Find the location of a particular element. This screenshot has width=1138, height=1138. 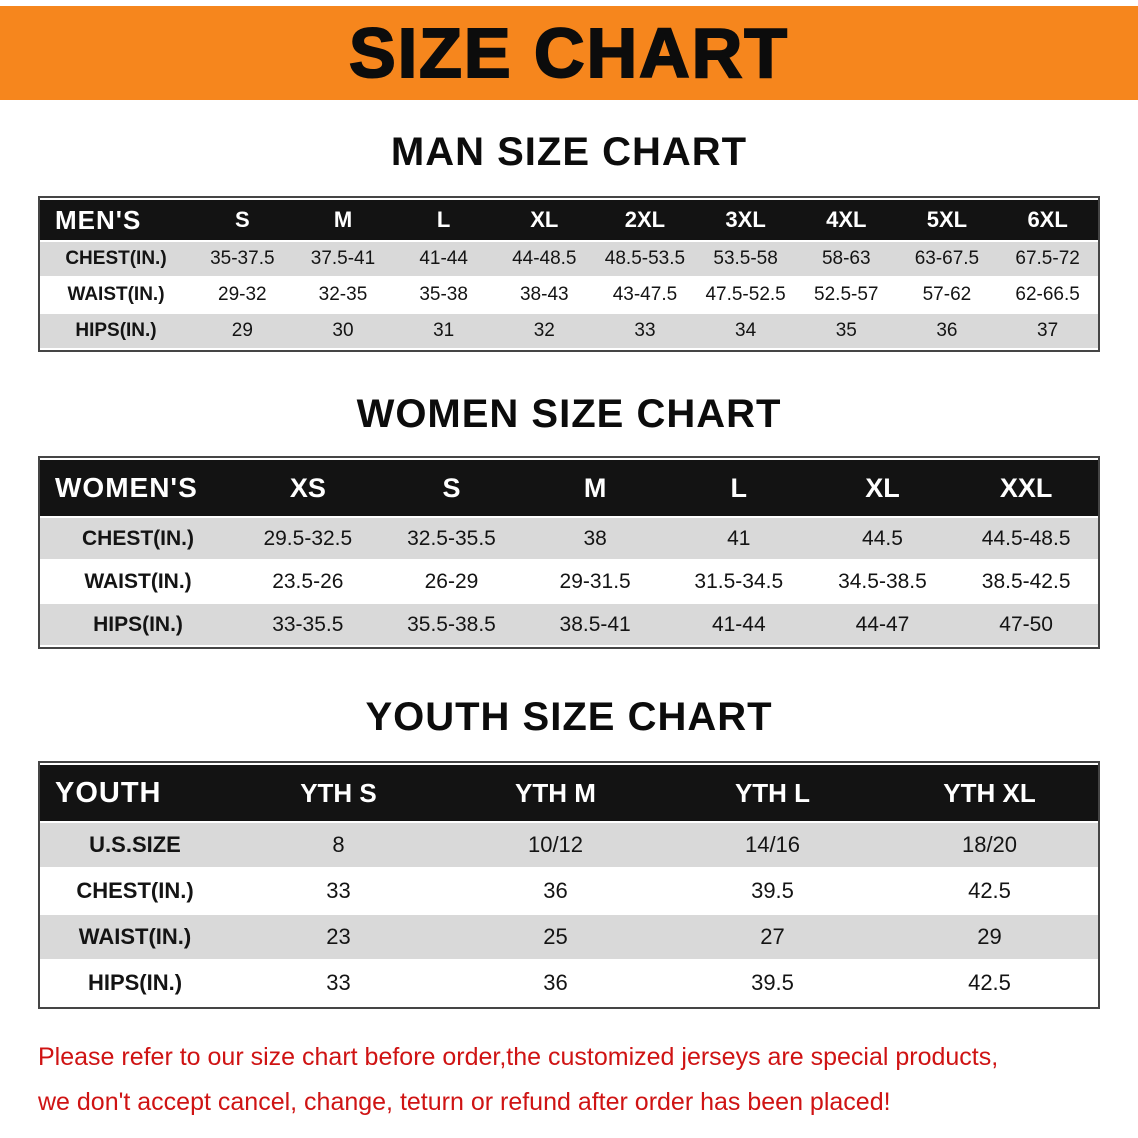

measurement-row: HIPS(IN.) 29 30 31 32 33 34 35 36 37 is located at coordinates (569, 331).